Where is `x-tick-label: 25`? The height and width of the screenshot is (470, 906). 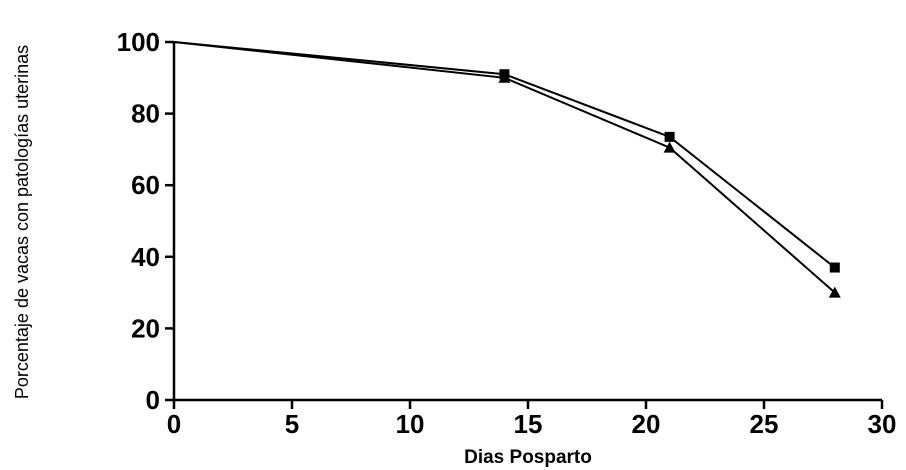 x-tick-label: 25 is located at coordinates (764, 424).